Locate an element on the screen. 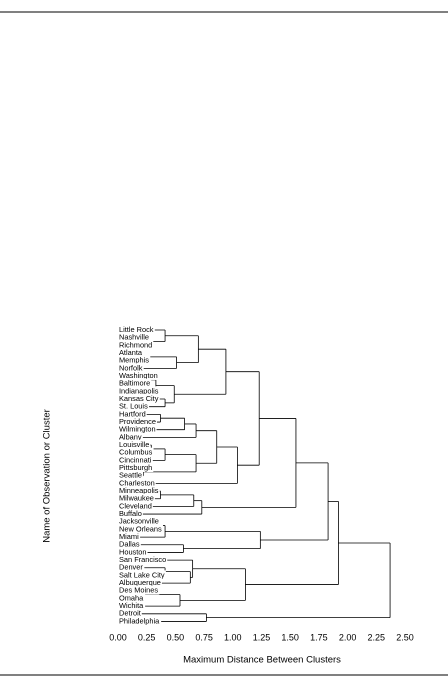 The height and width of the screenshot is (687, 448). leaf-label: New Orleans is located at coordinates (140, 528).